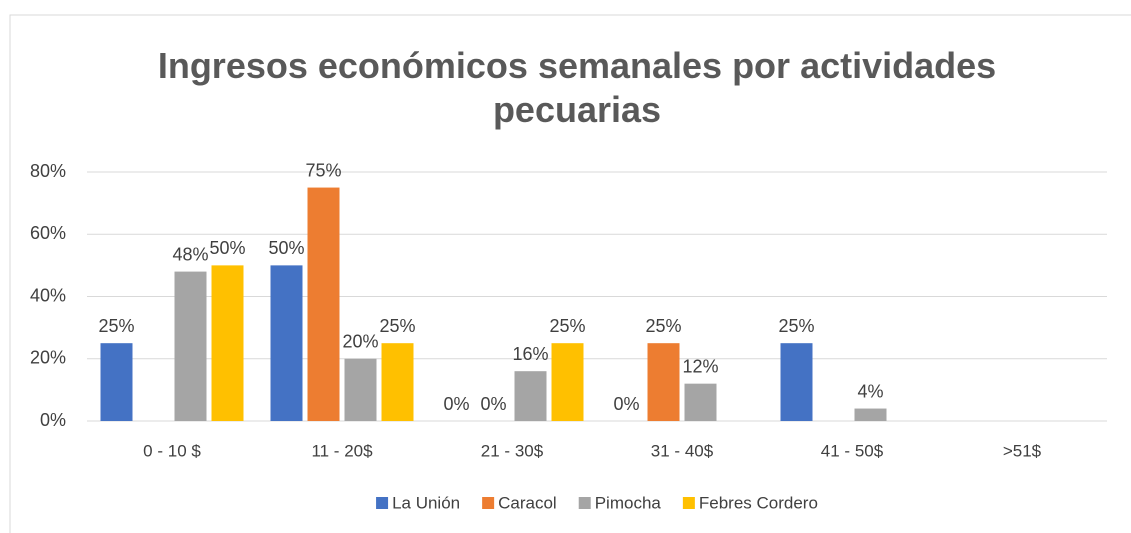 This screenshot has height=533, width=1131. I want to click on legend-label: La Unión, so click(426, 502).